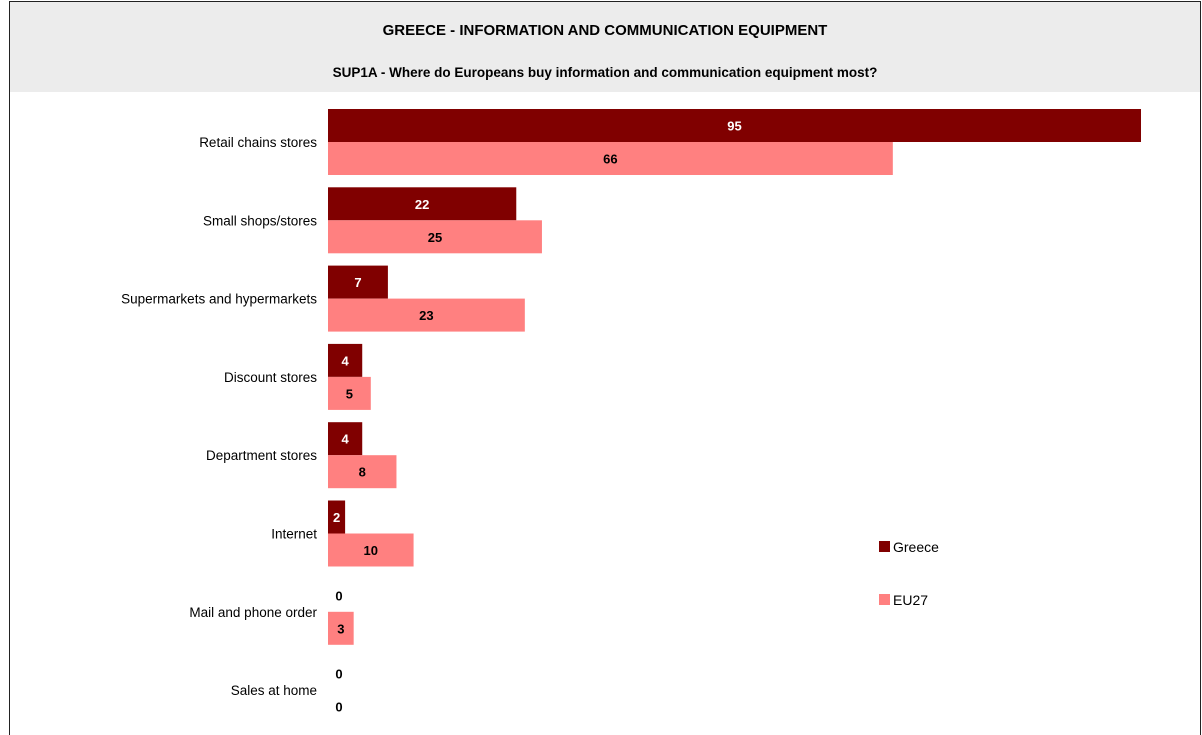 This screenshot has height=735, width=1202. Describe the element at coordinates (260, 220) in the screenshot. I see `category-label-small-shops-stores: Small shops/stores` at that location.